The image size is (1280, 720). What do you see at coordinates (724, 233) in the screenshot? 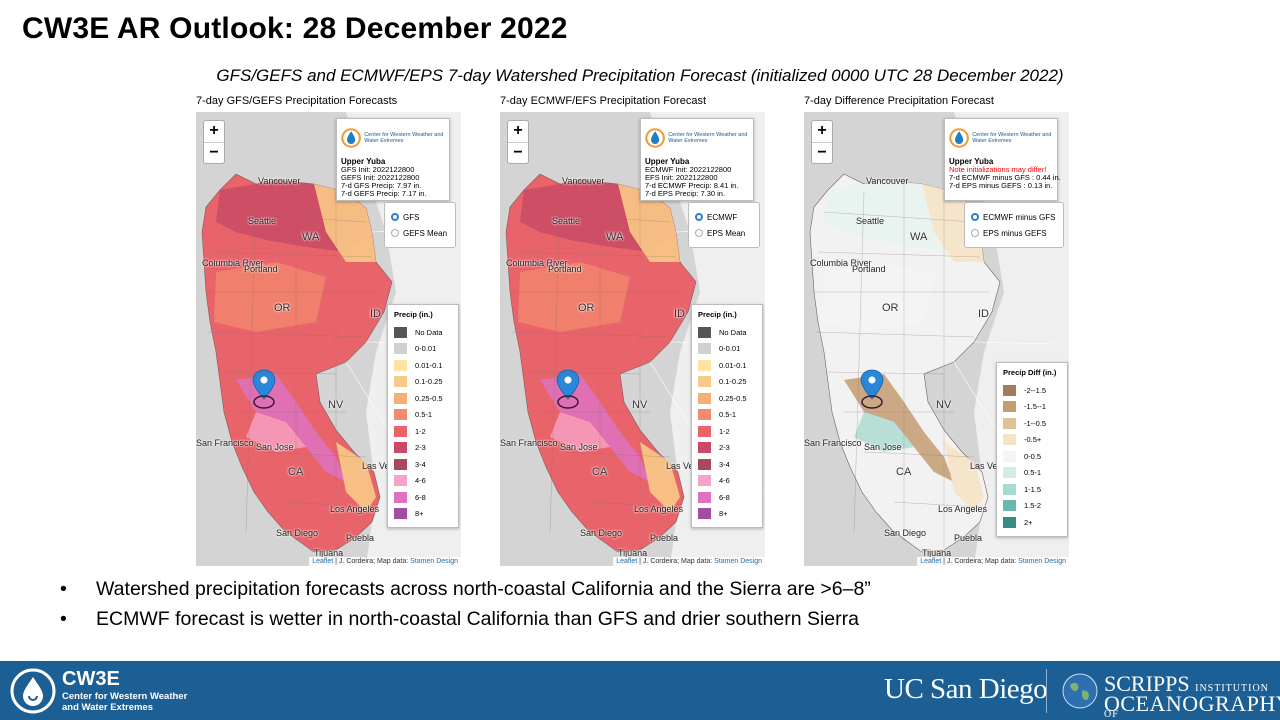
I see `model-option: EPS Mean` at bounding box center [724, 233].